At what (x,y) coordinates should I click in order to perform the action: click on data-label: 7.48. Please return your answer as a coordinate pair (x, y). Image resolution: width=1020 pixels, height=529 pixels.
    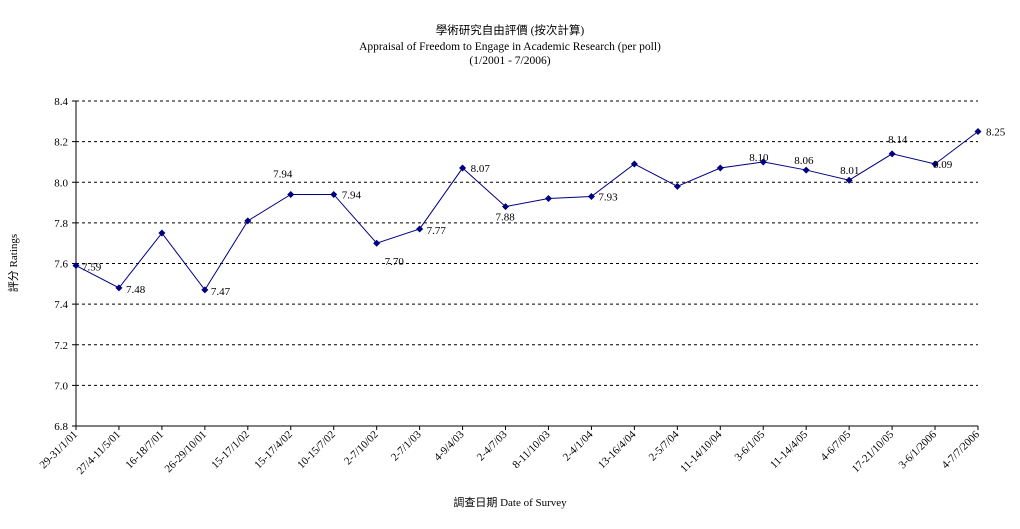
    Looking at the image, I should click on (136, 290).